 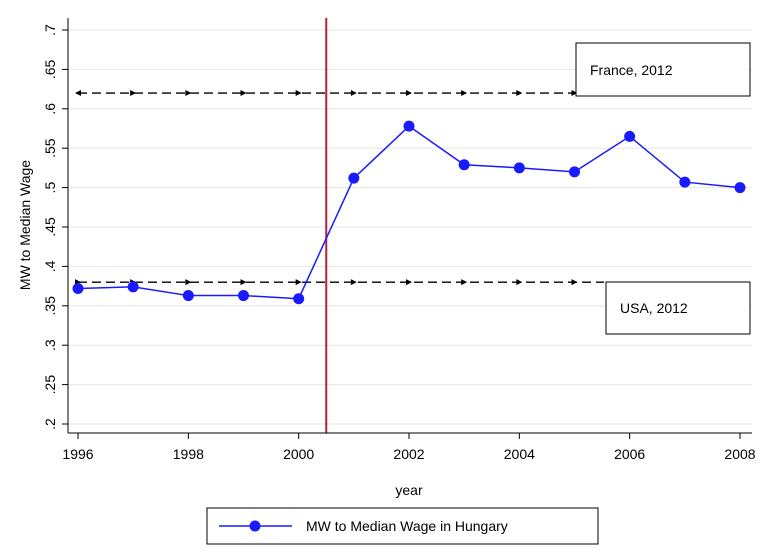 What do you see at coordinates (188, 454) in the screenshot?
I see `x-tick-label: 1998` at bounding box center [188, 454].